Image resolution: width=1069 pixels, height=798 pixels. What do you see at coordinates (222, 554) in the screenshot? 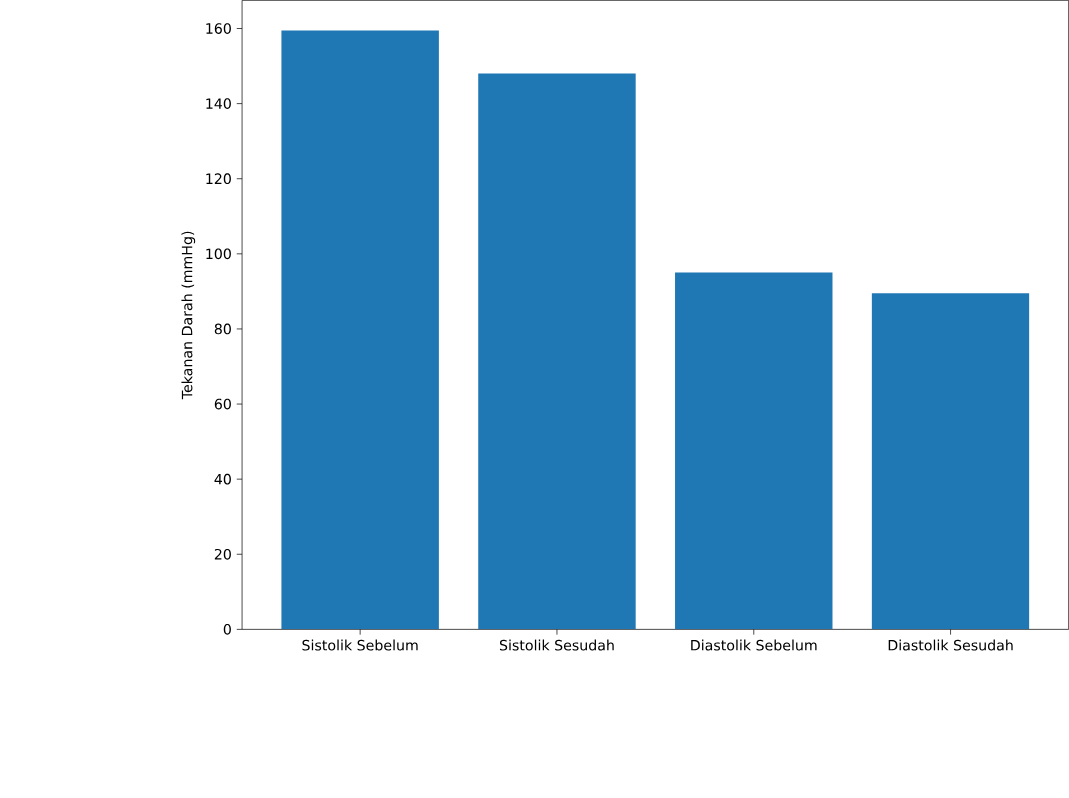
I see `y-tick-label: 20` at bounding box center [222, 554].